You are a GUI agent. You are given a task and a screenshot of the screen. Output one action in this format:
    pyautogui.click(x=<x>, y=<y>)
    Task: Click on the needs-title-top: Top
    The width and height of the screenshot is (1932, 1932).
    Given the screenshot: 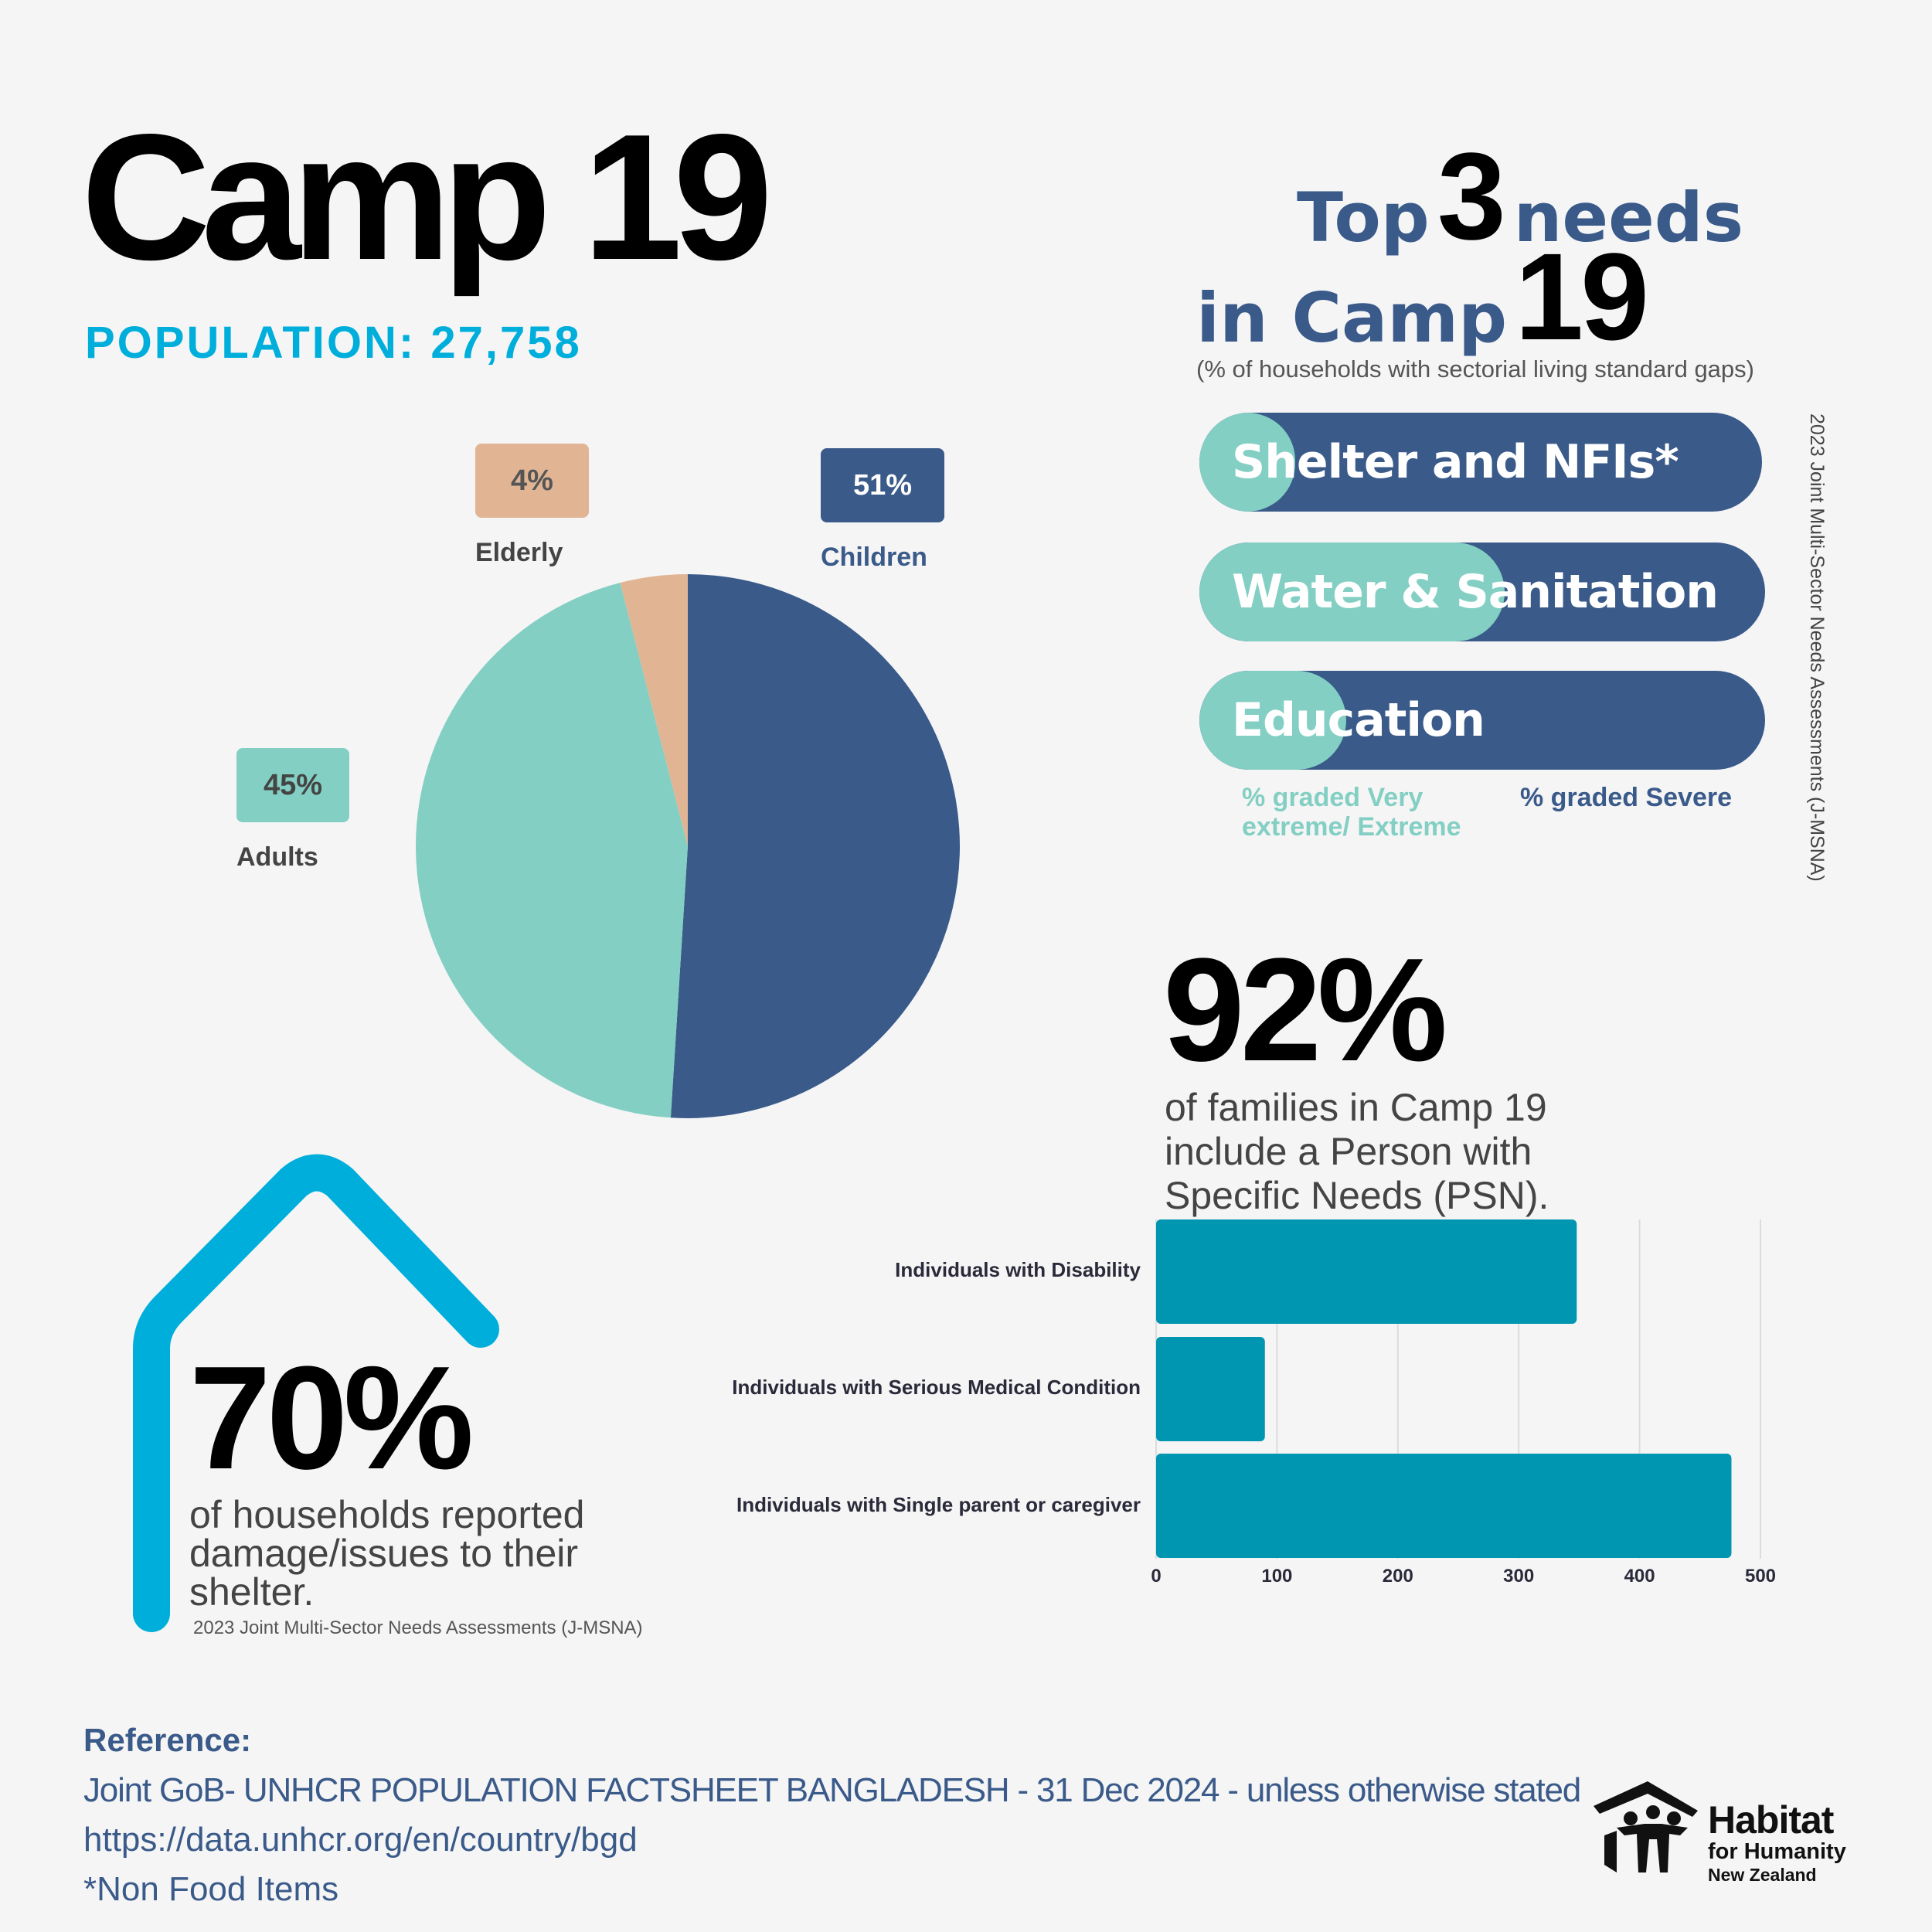 What is the action you would take?
    pyautogui.click(x=1363, y=217)
    